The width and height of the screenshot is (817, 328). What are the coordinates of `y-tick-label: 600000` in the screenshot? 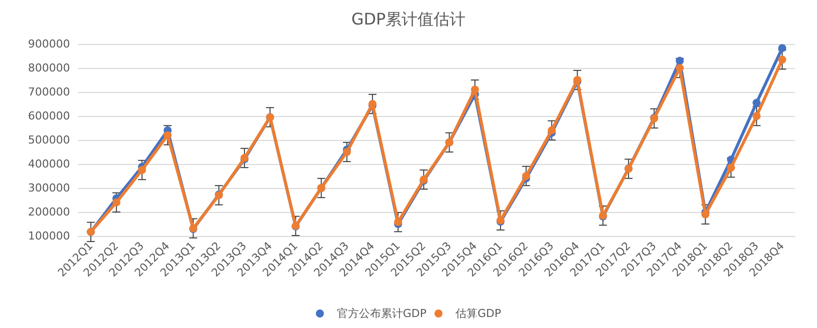 It's located at (49, 116).